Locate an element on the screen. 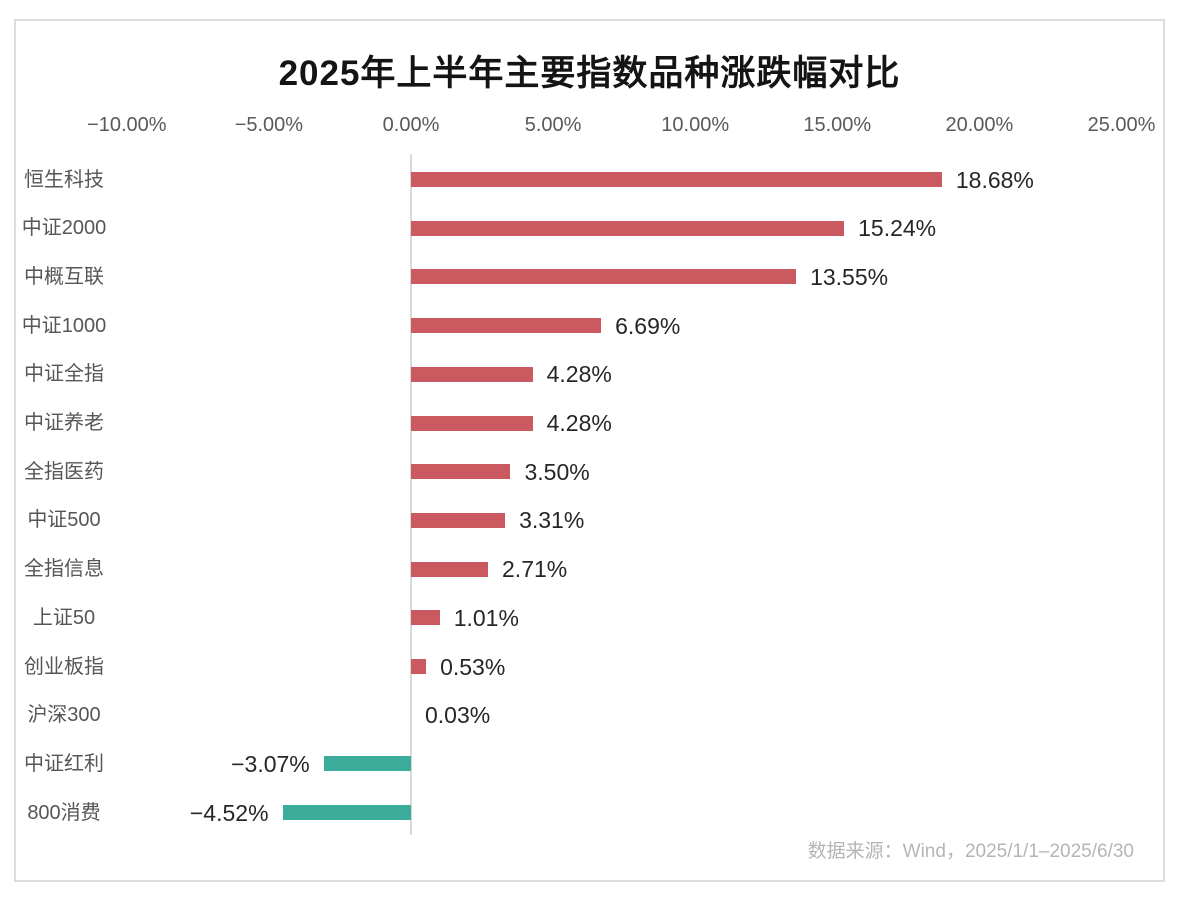 Image resolution: width=1184 pixels, height=910 pixels. category-label: 上证50 is located at coordinates (64, 617).